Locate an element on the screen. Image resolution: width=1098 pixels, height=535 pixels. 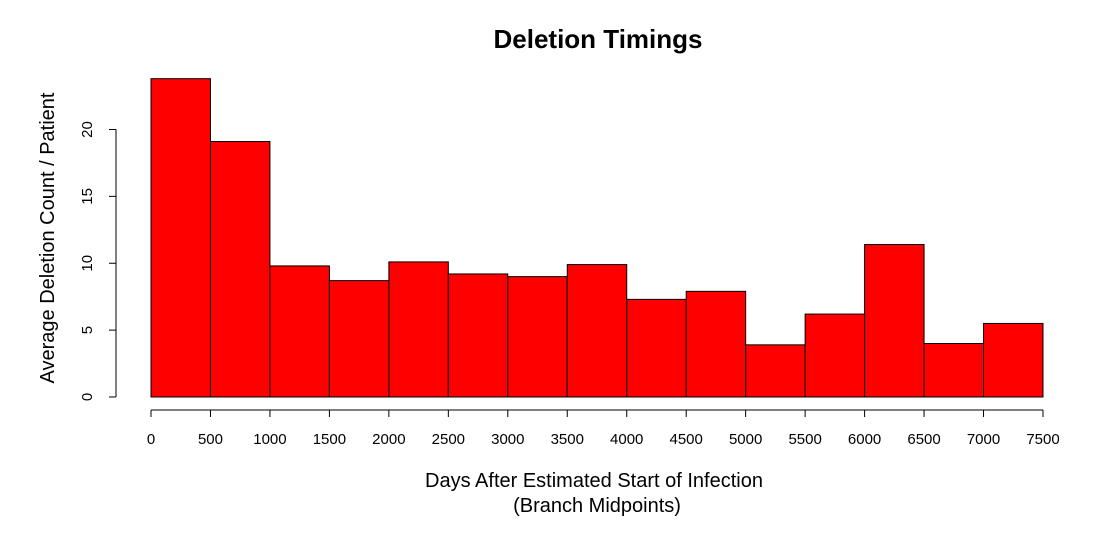
x-tick-label-5: 2500 is located at coordinates (448, 439).